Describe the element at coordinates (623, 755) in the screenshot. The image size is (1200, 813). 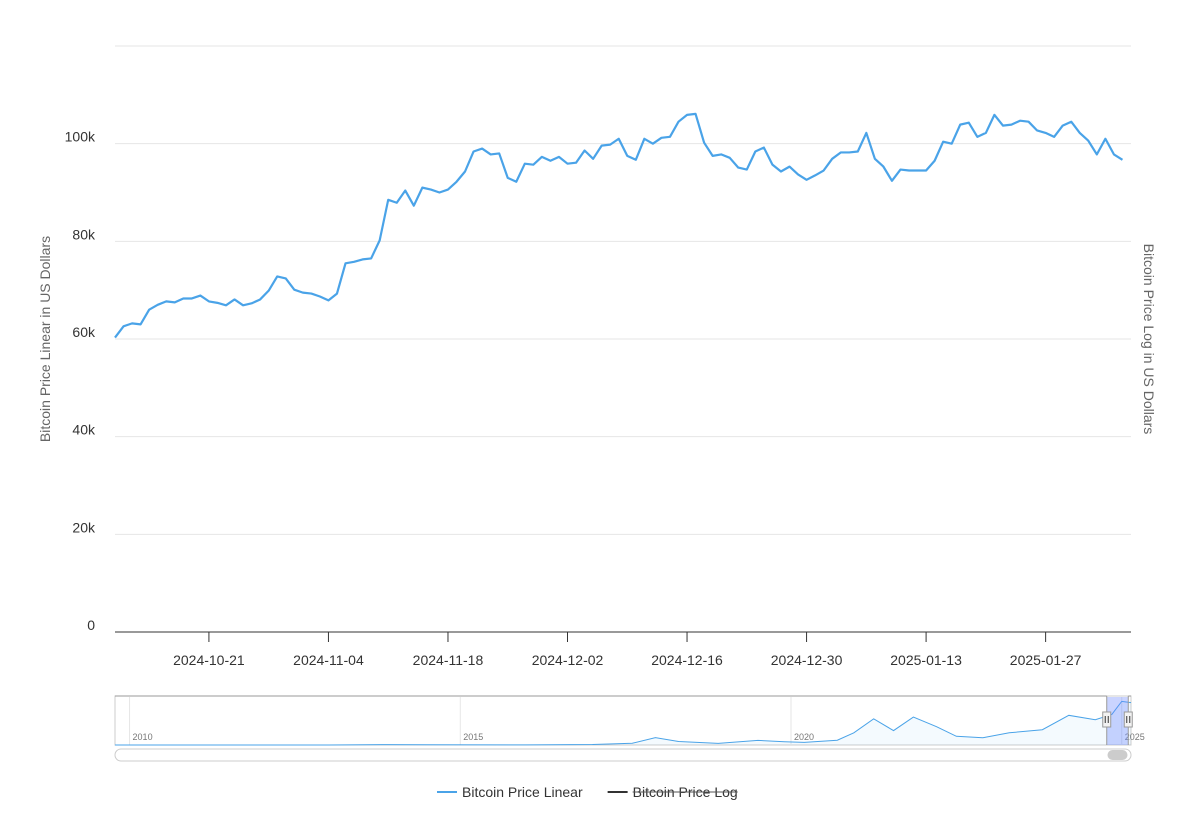
I see `scrollbar-track` at that location.